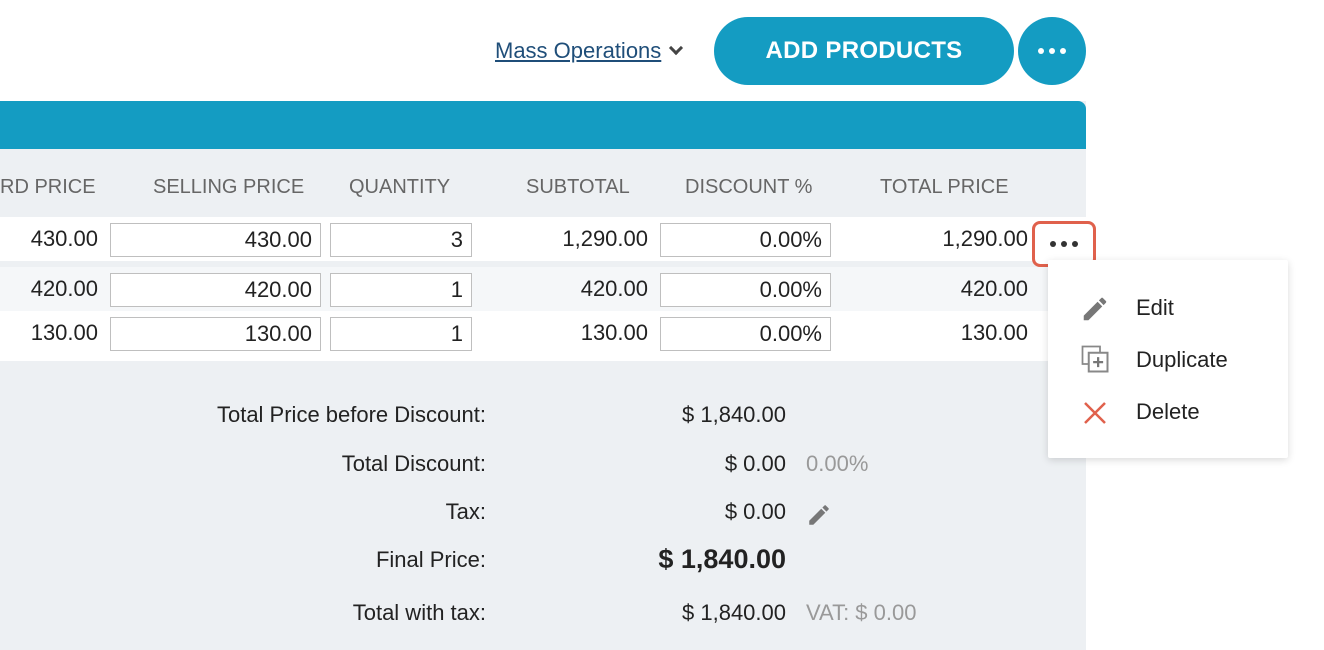 This screenshot has height=650, width=1324. I want to click on total-with-tax-label: Total with tax:, so click(419, 612).